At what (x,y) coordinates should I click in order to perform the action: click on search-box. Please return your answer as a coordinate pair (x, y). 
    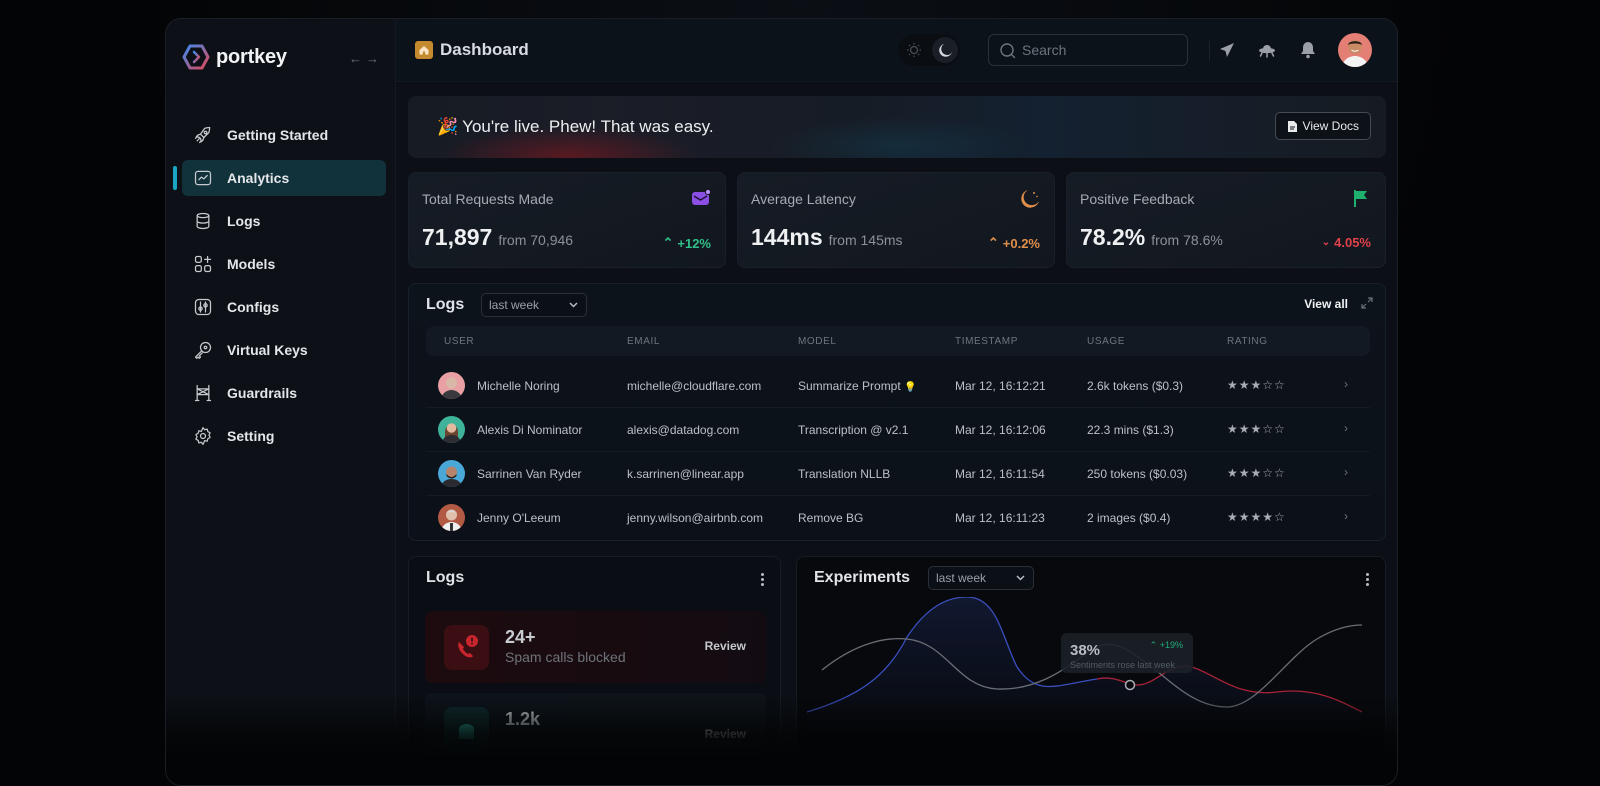
    Looking at the image, I should click on (1088, 50).